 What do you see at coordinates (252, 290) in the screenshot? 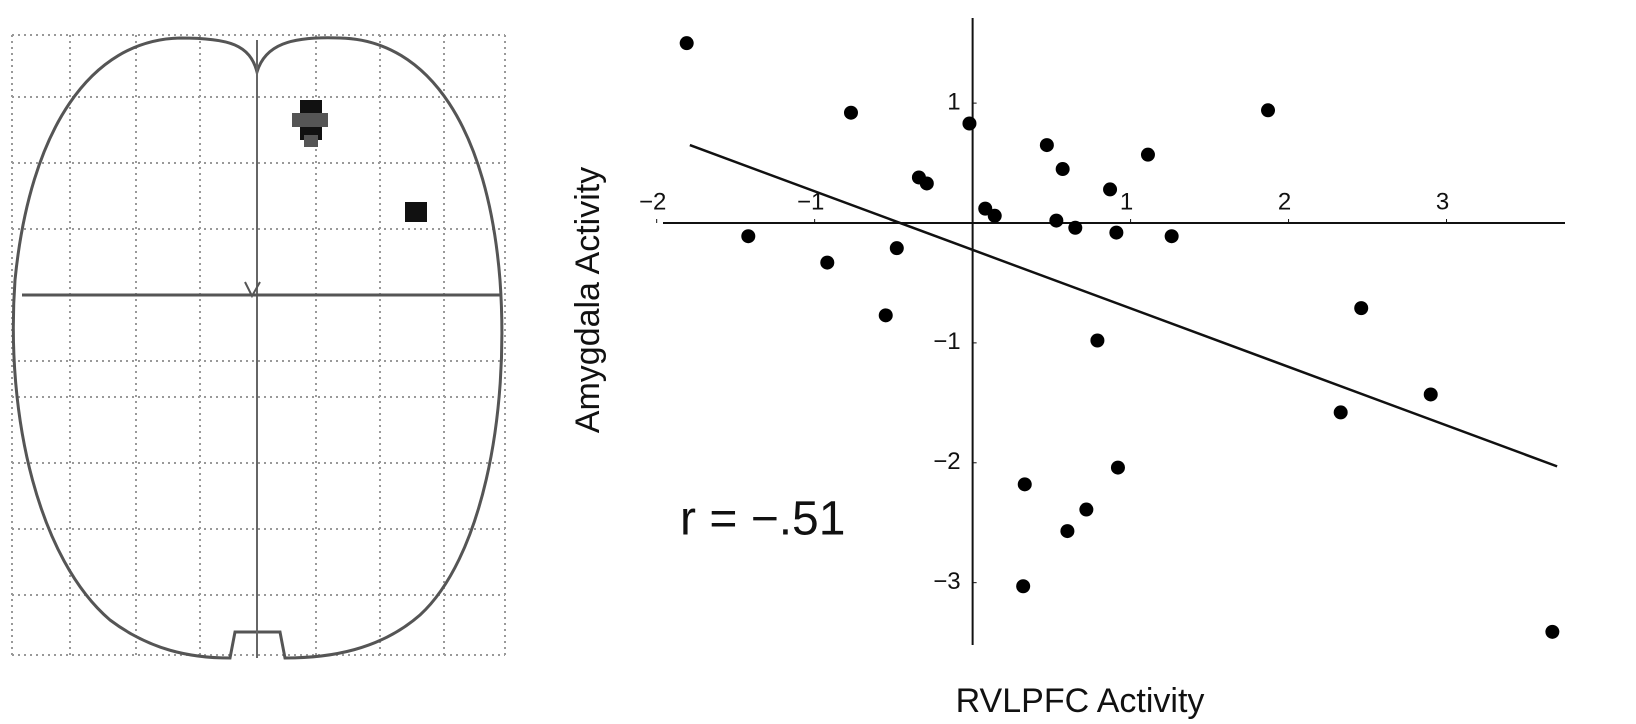
I see `crosshair-marker` at bounding box center [252, 290].